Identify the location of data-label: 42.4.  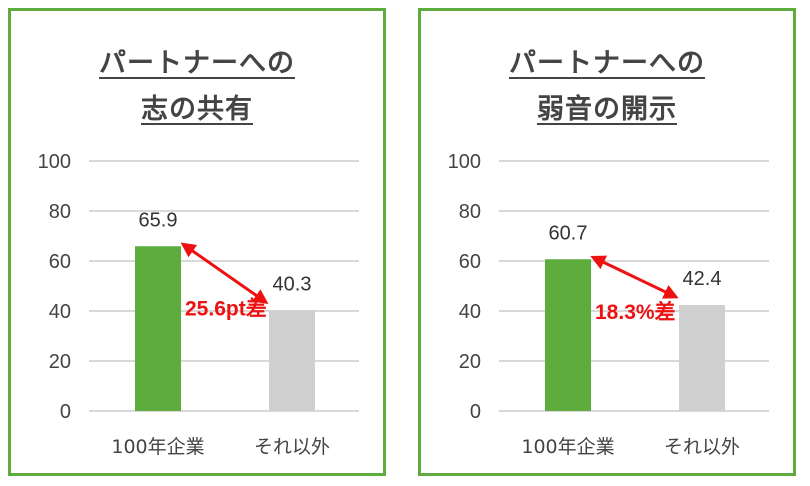
(702, 279).